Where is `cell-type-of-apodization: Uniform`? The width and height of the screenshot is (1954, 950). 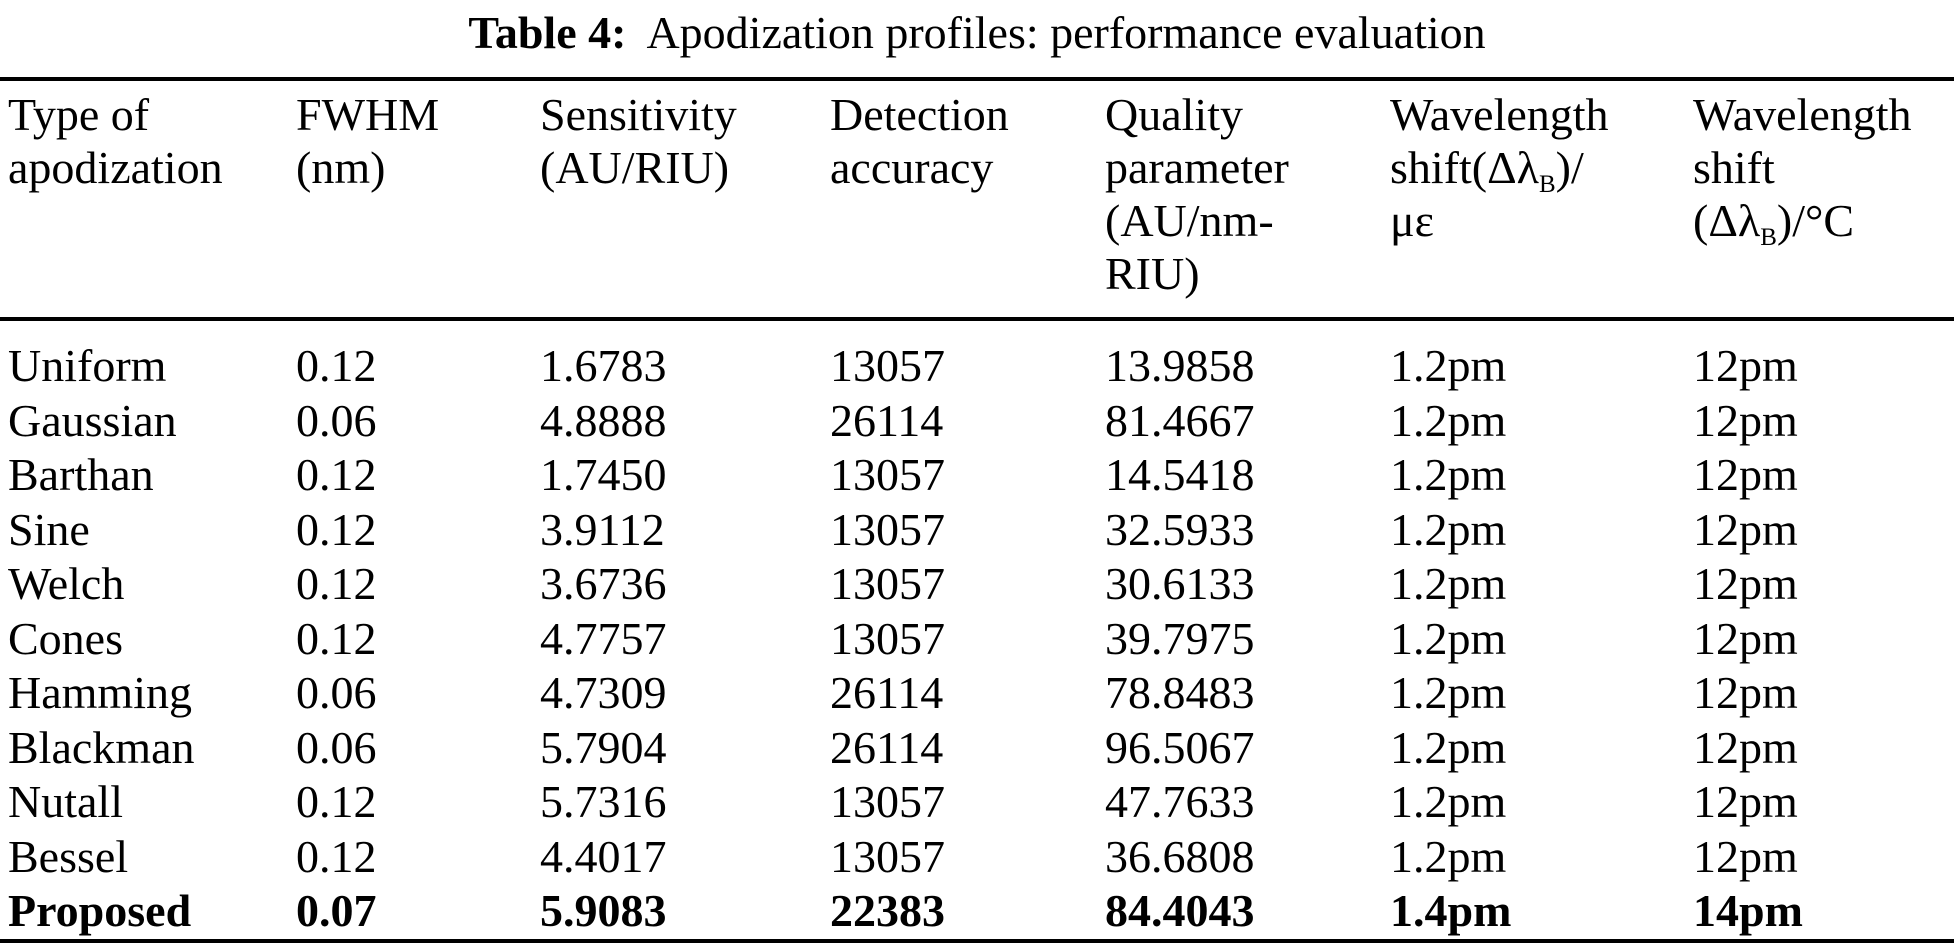 cell-type-of-apodization: Uniform is located at coordinates (87, 365).